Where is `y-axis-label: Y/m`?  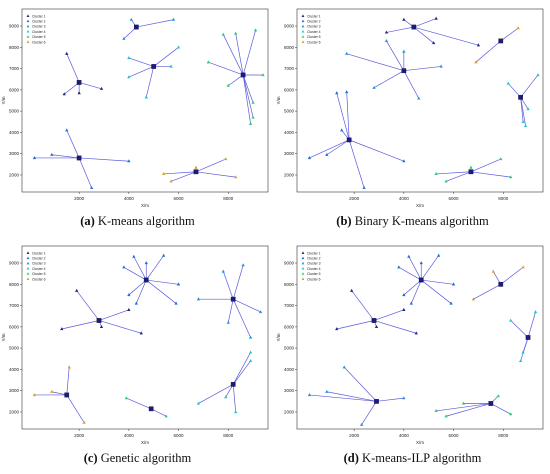
y-axis-label: Y/m is located at coordinates (3, 337).